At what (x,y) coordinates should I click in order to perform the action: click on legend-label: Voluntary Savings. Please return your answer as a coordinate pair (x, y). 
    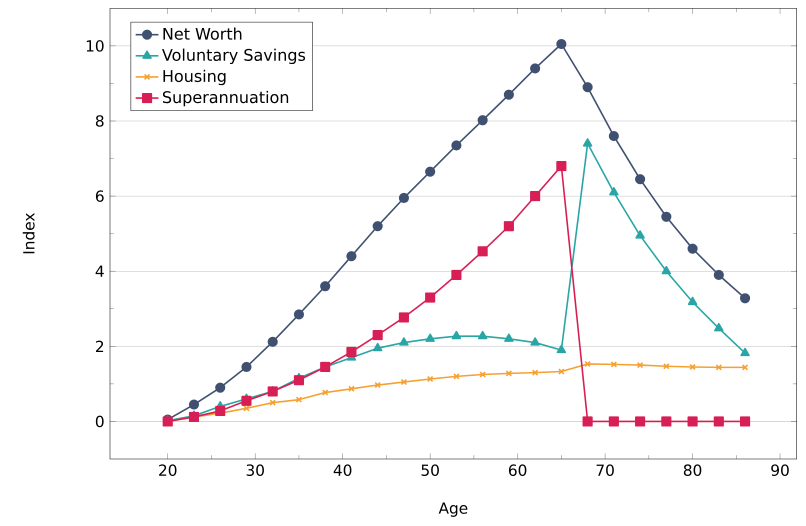
    Looking at the image, I should click on (234, 56).